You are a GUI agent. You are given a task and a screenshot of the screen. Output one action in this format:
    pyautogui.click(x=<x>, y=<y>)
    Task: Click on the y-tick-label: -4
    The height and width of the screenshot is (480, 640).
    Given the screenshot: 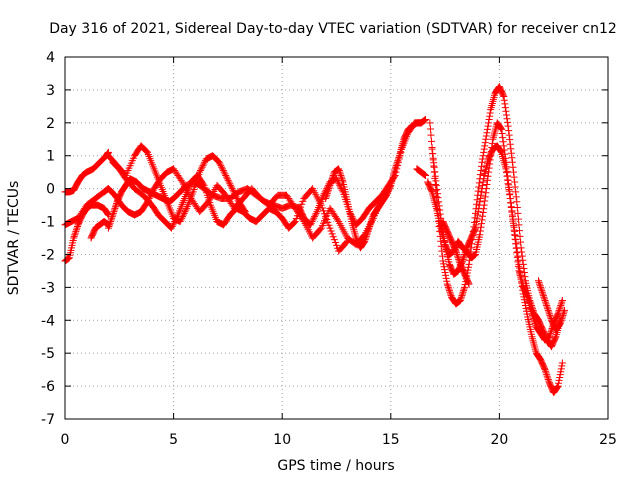 What is the action you would take?
    pyautogui.click(x=48, y=321)
    